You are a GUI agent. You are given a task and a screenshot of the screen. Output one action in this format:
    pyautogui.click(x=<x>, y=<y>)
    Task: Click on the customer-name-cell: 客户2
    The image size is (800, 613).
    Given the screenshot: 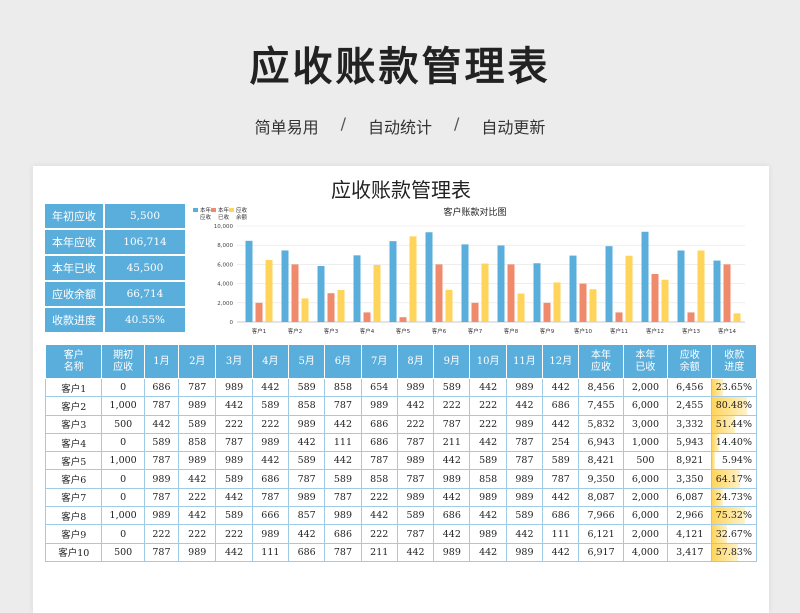 What is the action you would take?
    pyautogui.click(x=73, y=406)
    